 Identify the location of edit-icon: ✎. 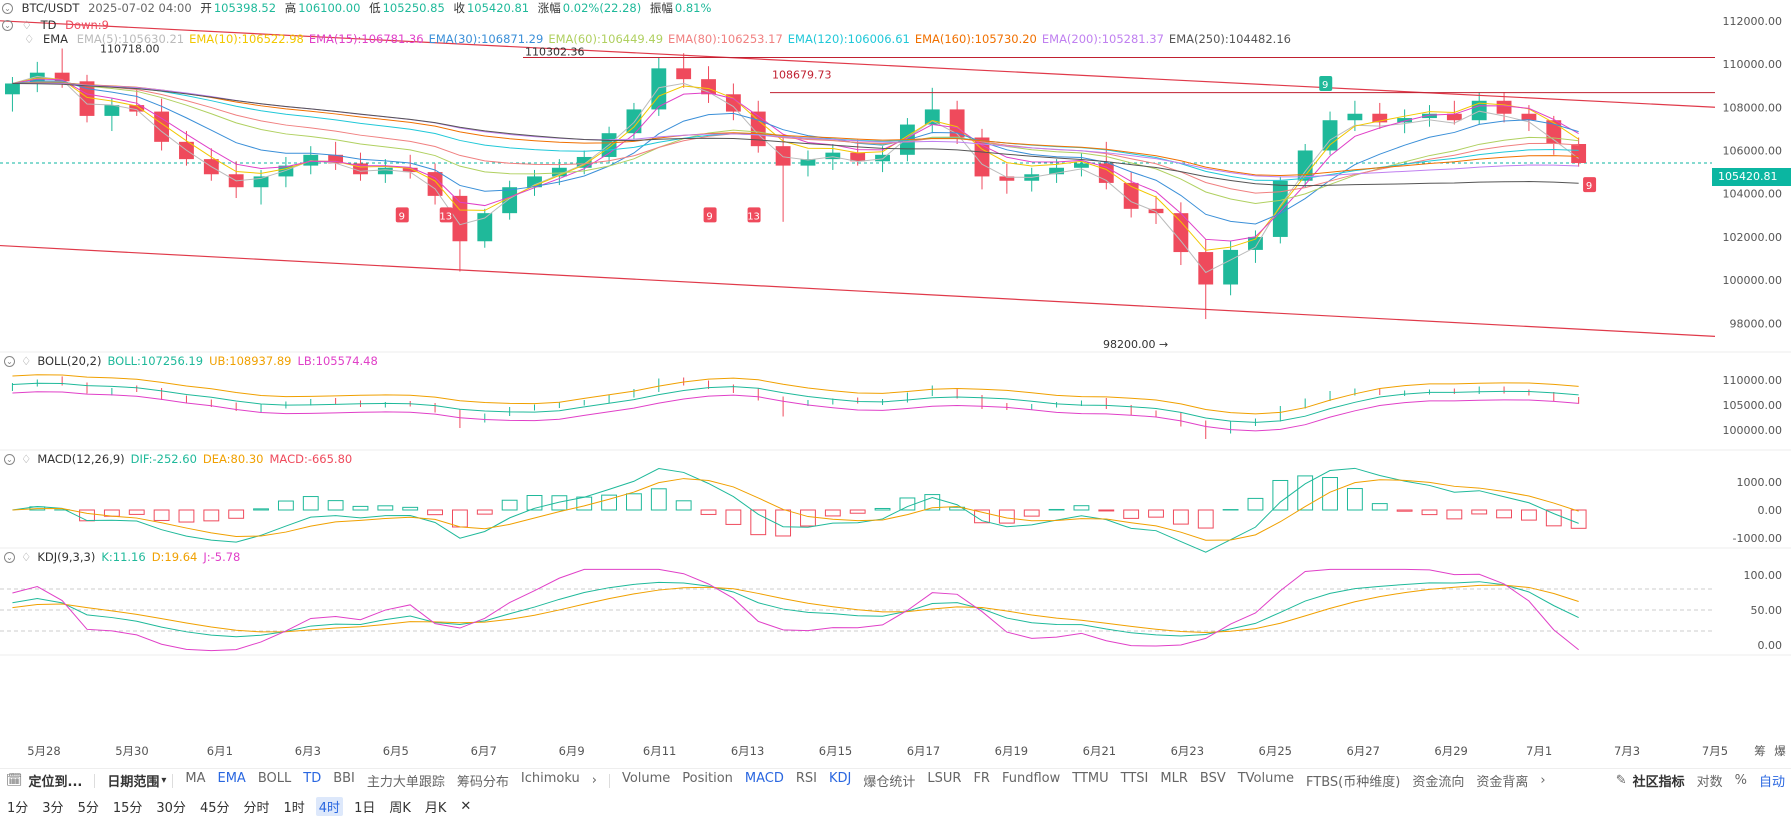
(1621, 780).